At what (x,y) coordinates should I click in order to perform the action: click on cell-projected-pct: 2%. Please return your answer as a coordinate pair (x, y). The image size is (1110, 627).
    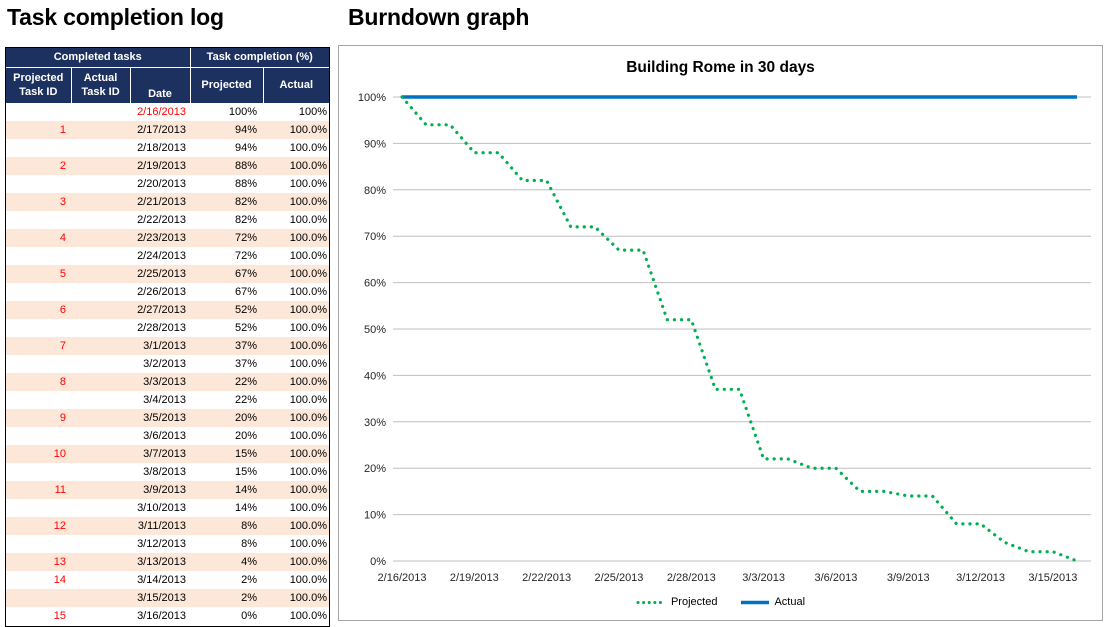
    Looking at the image, I should click on (226, 598).